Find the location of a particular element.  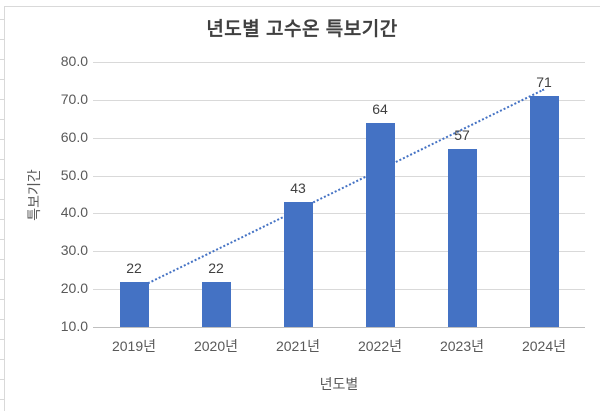

data-label: 57 is located at coordinates (462, 135).